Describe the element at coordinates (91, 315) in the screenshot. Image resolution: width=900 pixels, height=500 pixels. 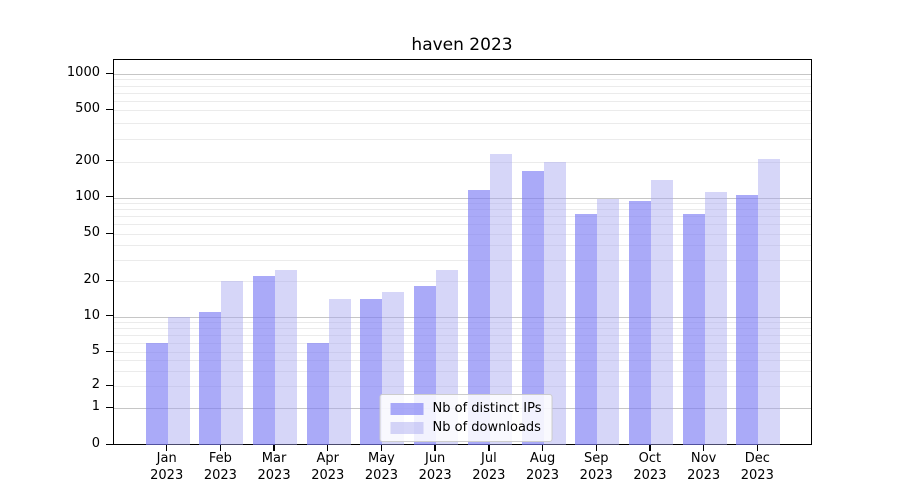
I see `y-tick-label: 10` at that location.